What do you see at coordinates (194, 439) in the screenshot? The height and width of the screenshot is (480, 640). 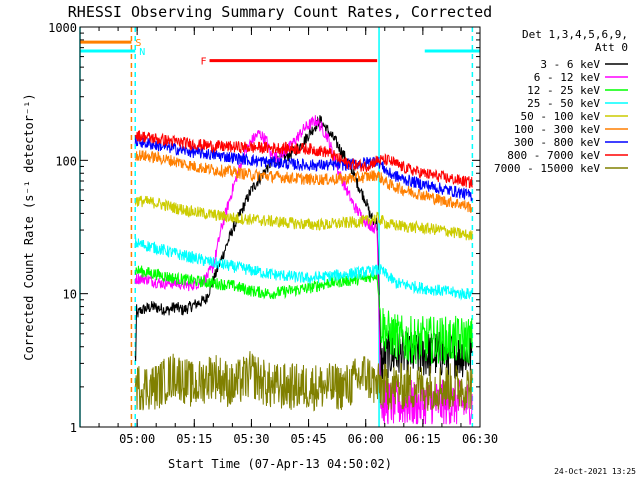 I see `x-tick-label-1: 05:15` at bounding box center [194, 439].